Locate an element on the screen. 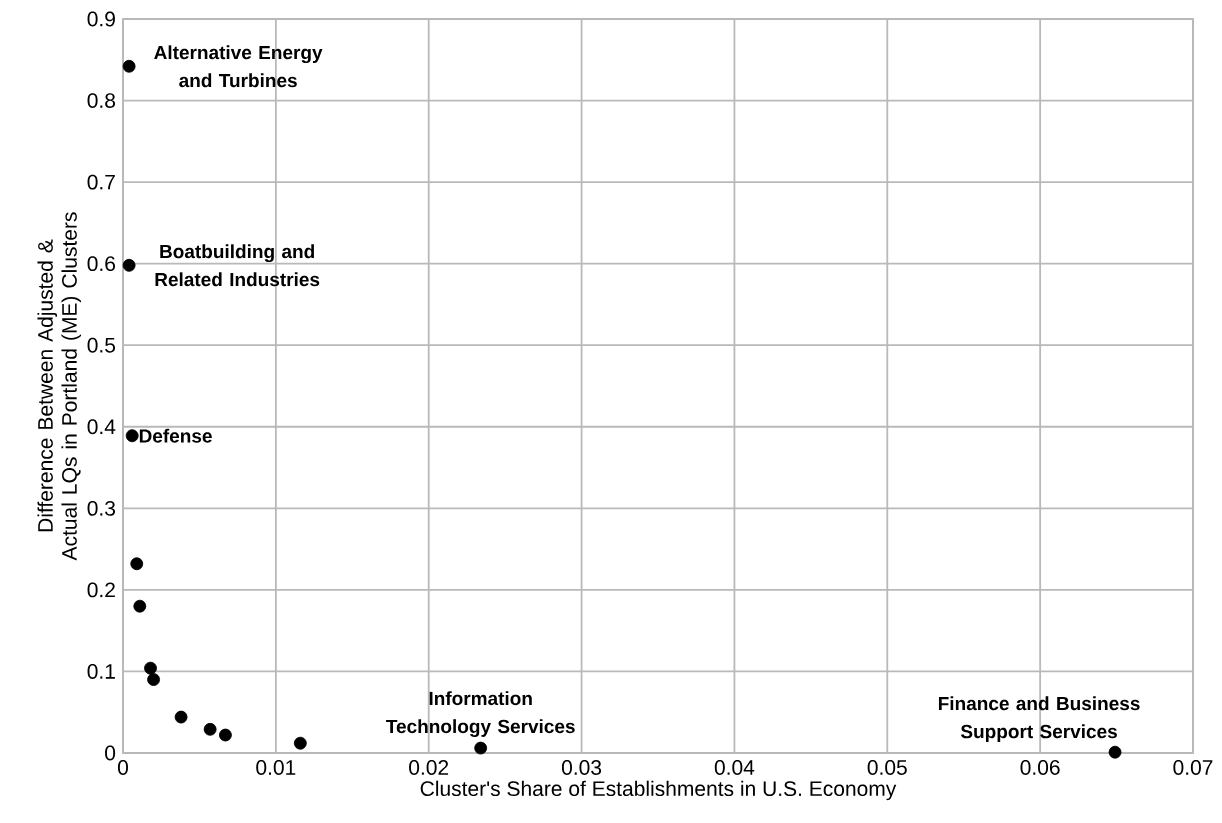  y-tick-label: 0.8 is located at coordinates (101, 100).